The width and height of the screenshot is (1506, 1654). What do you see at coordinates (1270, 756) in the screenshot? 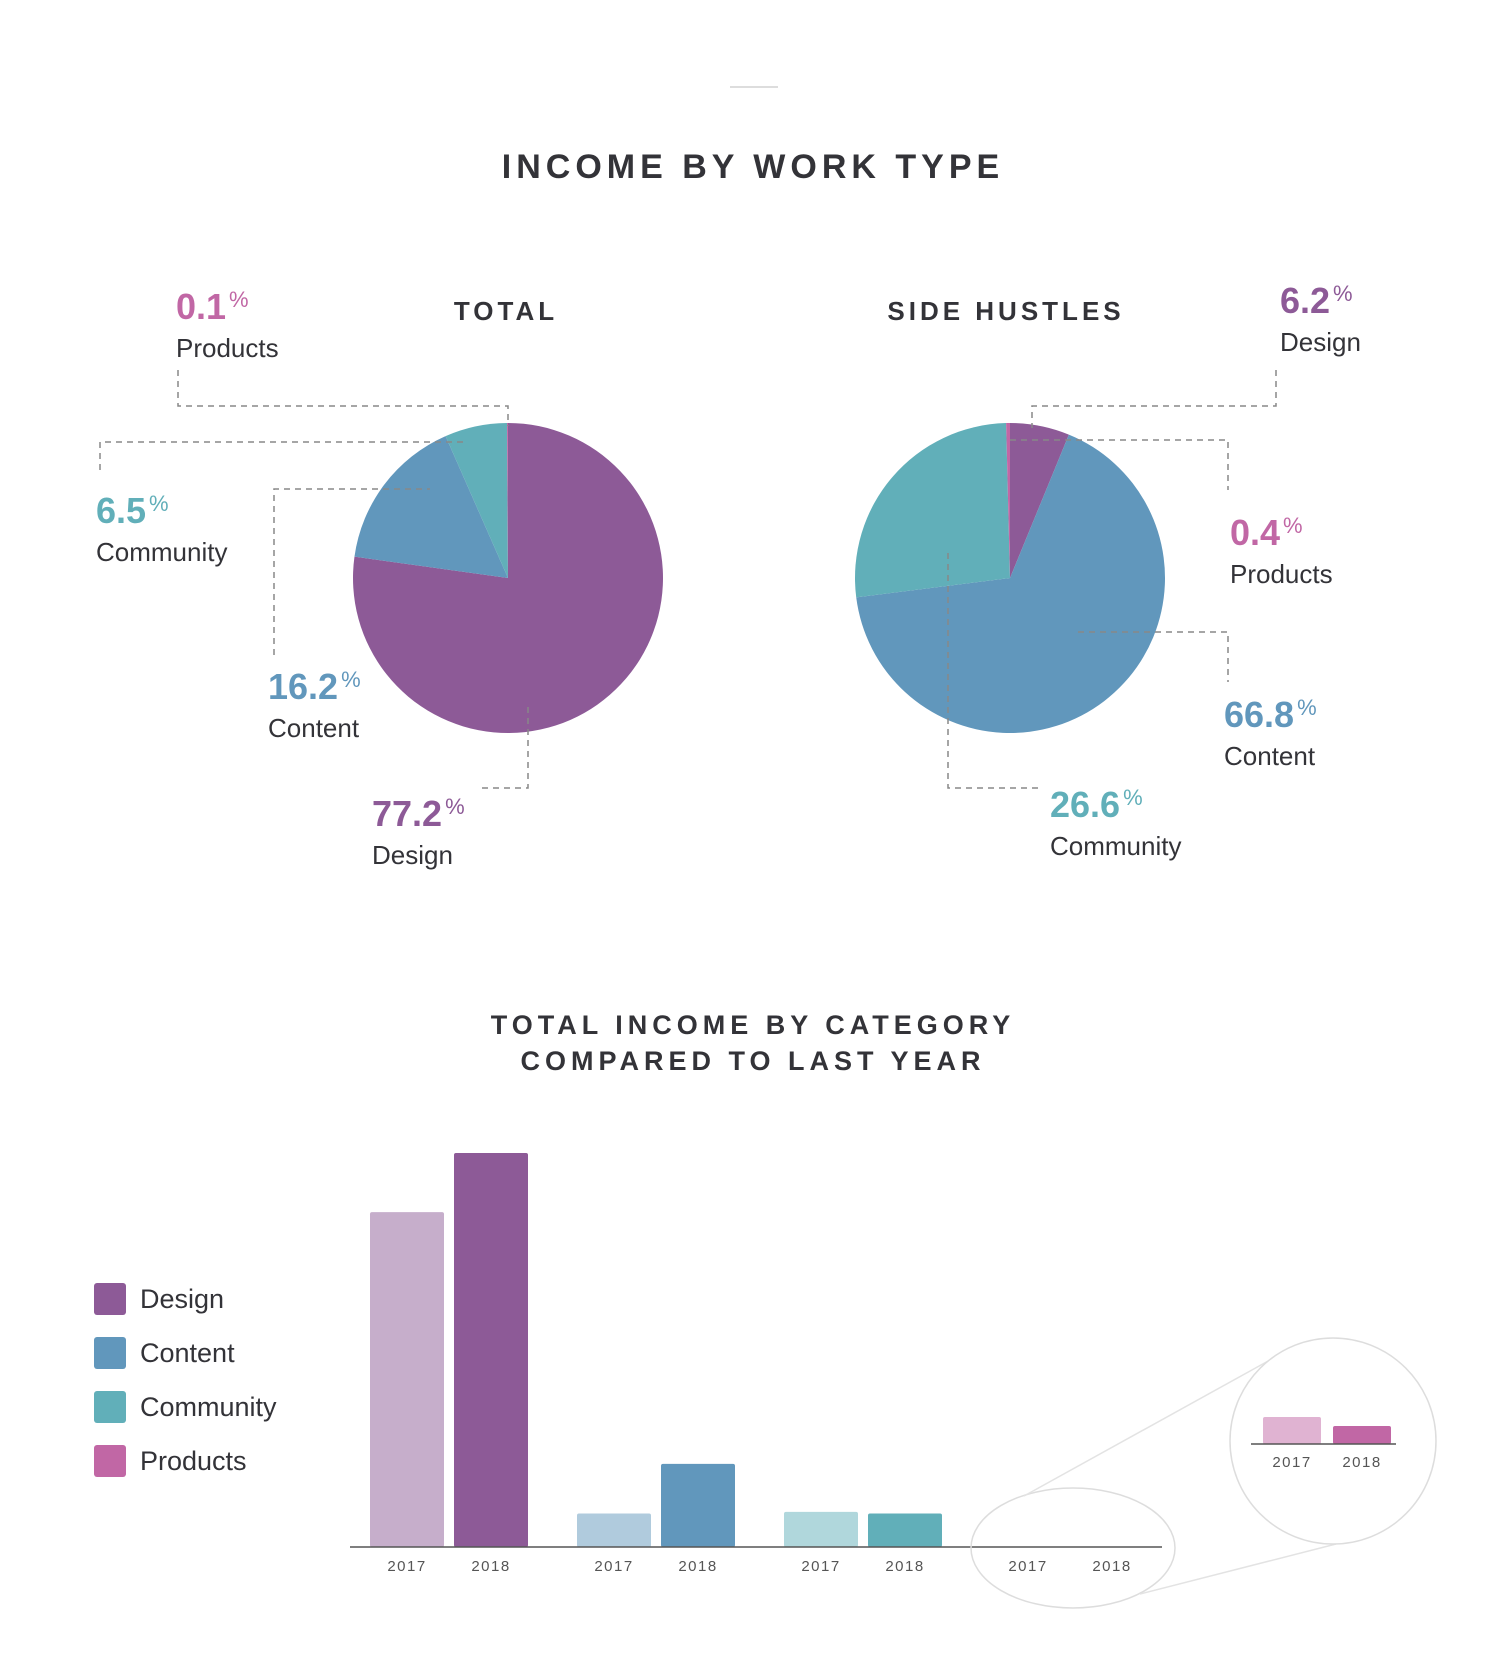
I see `callout-side-content-label: Content` at bounding box center [1270, 756].